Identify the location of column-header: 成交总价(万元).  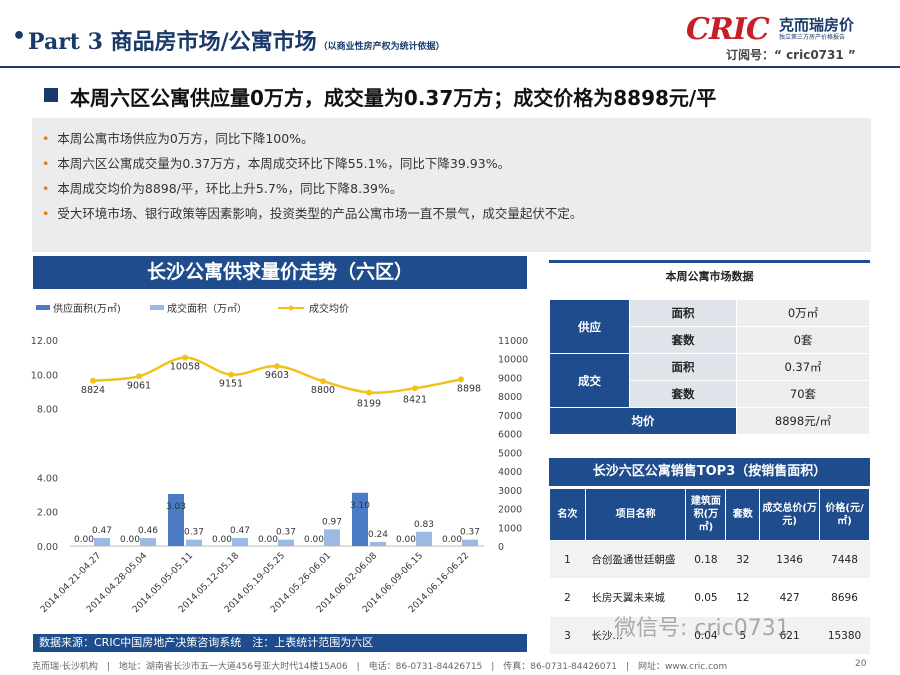
(790, 514).